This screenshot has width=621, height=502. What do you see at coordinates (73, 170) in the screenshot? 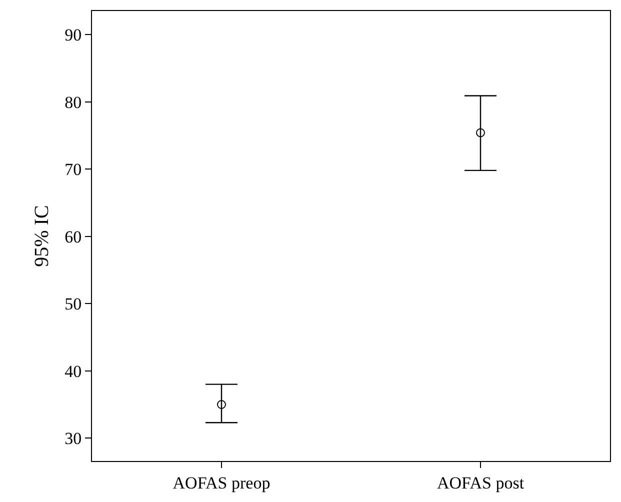
I see `y-tick-label: 70` at bounding box center [73, 170].